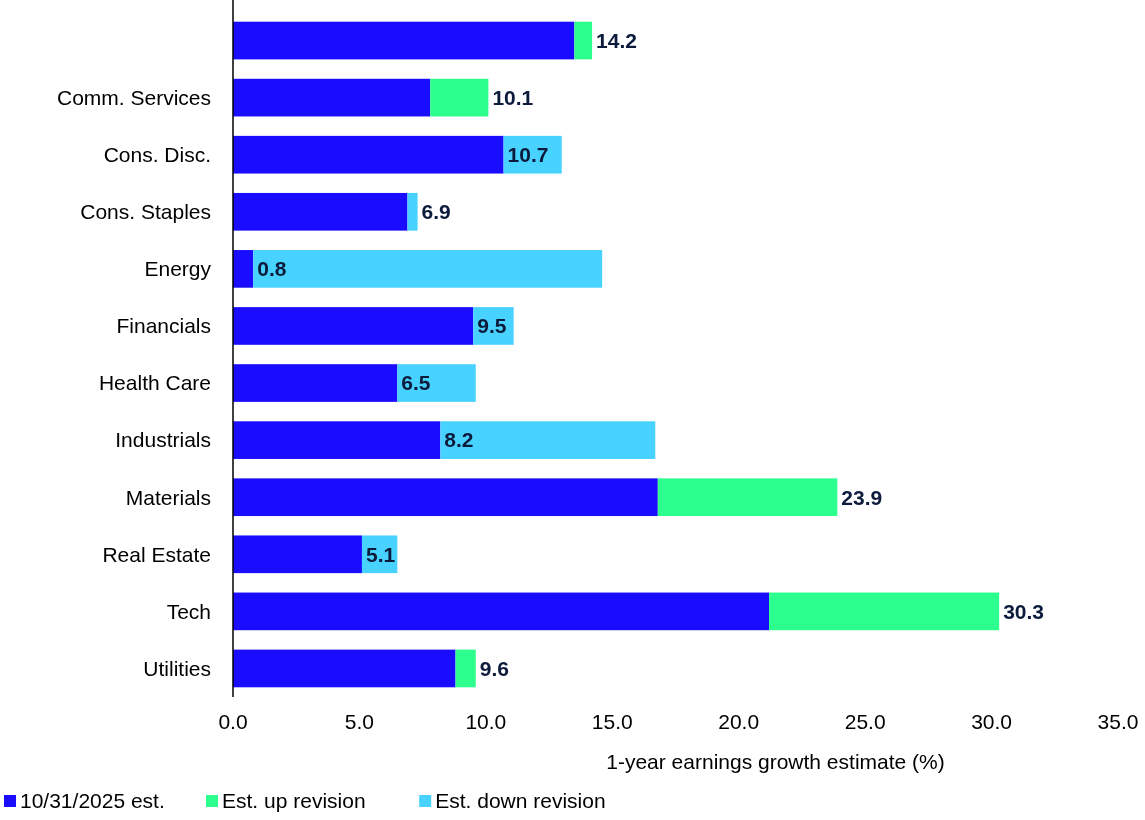  Describe the element at coordinates (616, 40) in the screenshot. I see `annotation: 14.2` at that location.